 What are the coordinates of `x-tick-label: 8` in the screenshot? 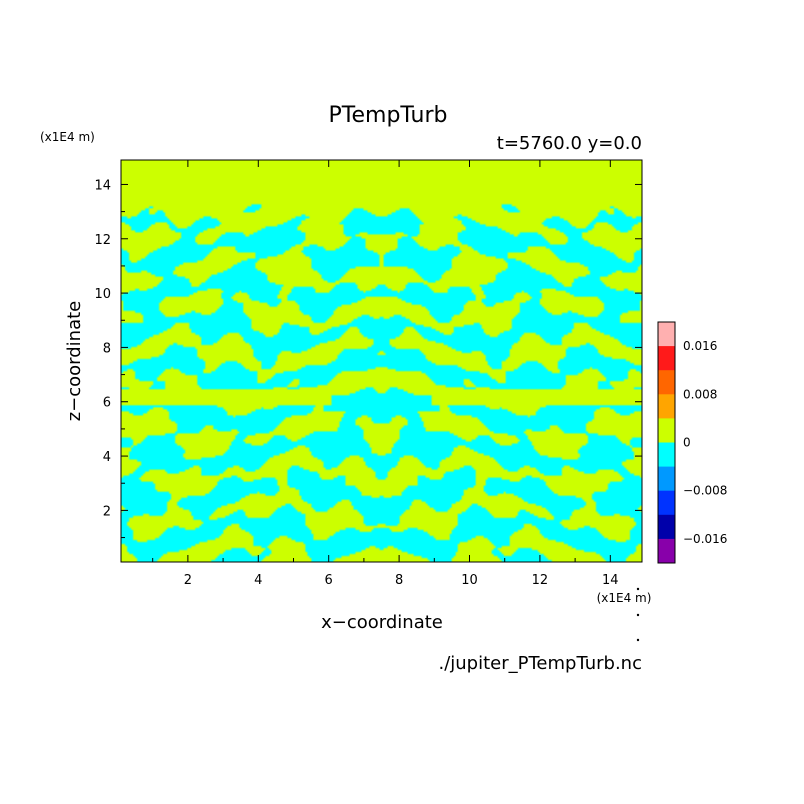 It's located at (399, 580).